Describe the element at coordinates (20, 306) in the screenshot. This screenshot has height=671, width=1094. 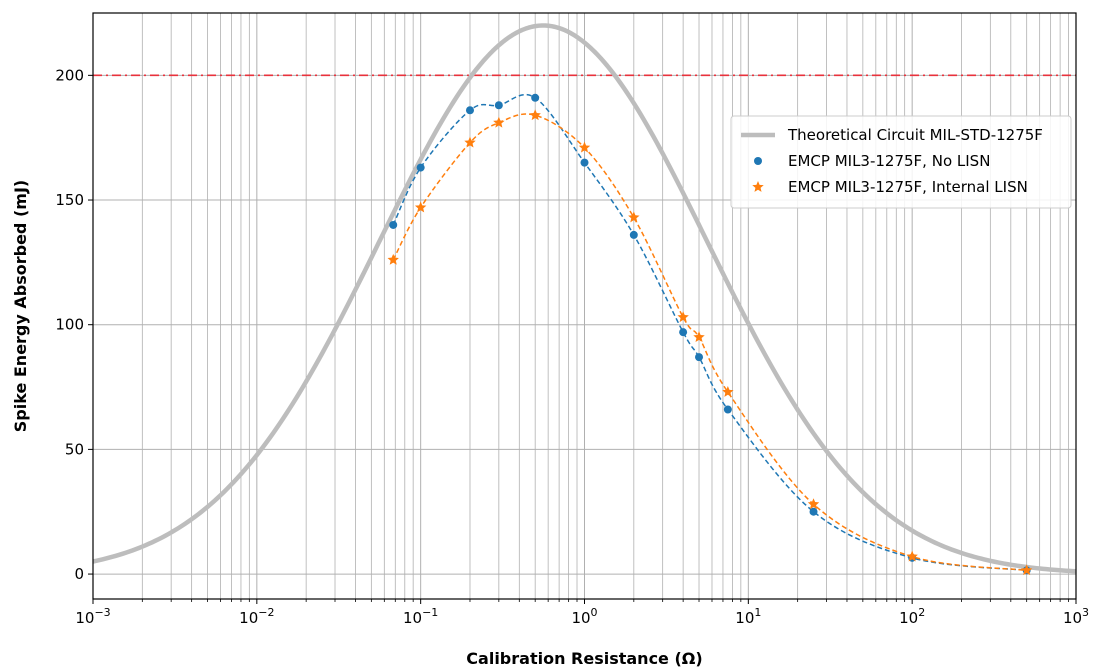
I see `y-axis-title: Spike Energy Absorbed (mJ)` at that location.